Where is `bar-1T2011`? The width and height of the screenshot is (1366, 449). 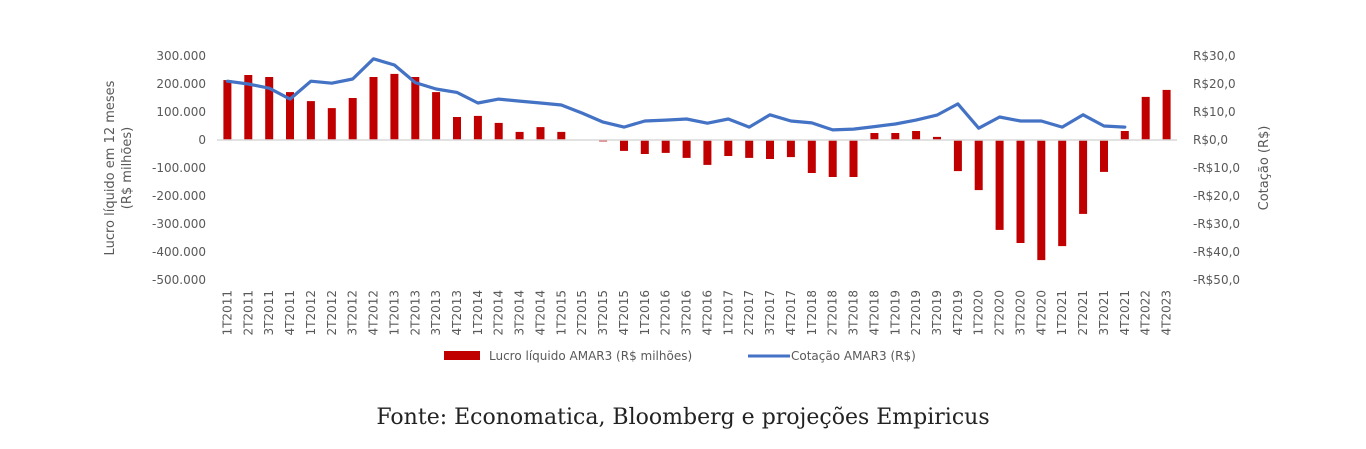
bar-1T2011 is located at coordinates (227, 110).